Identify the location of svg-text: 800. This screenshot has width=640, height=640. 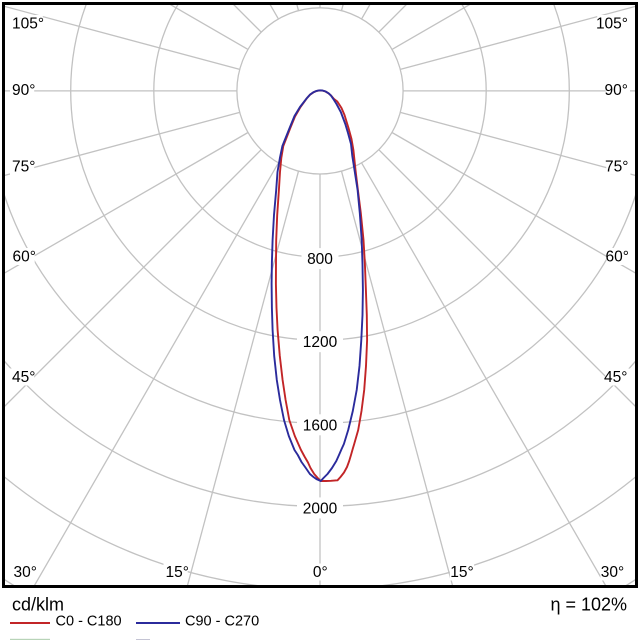
(320, 259).